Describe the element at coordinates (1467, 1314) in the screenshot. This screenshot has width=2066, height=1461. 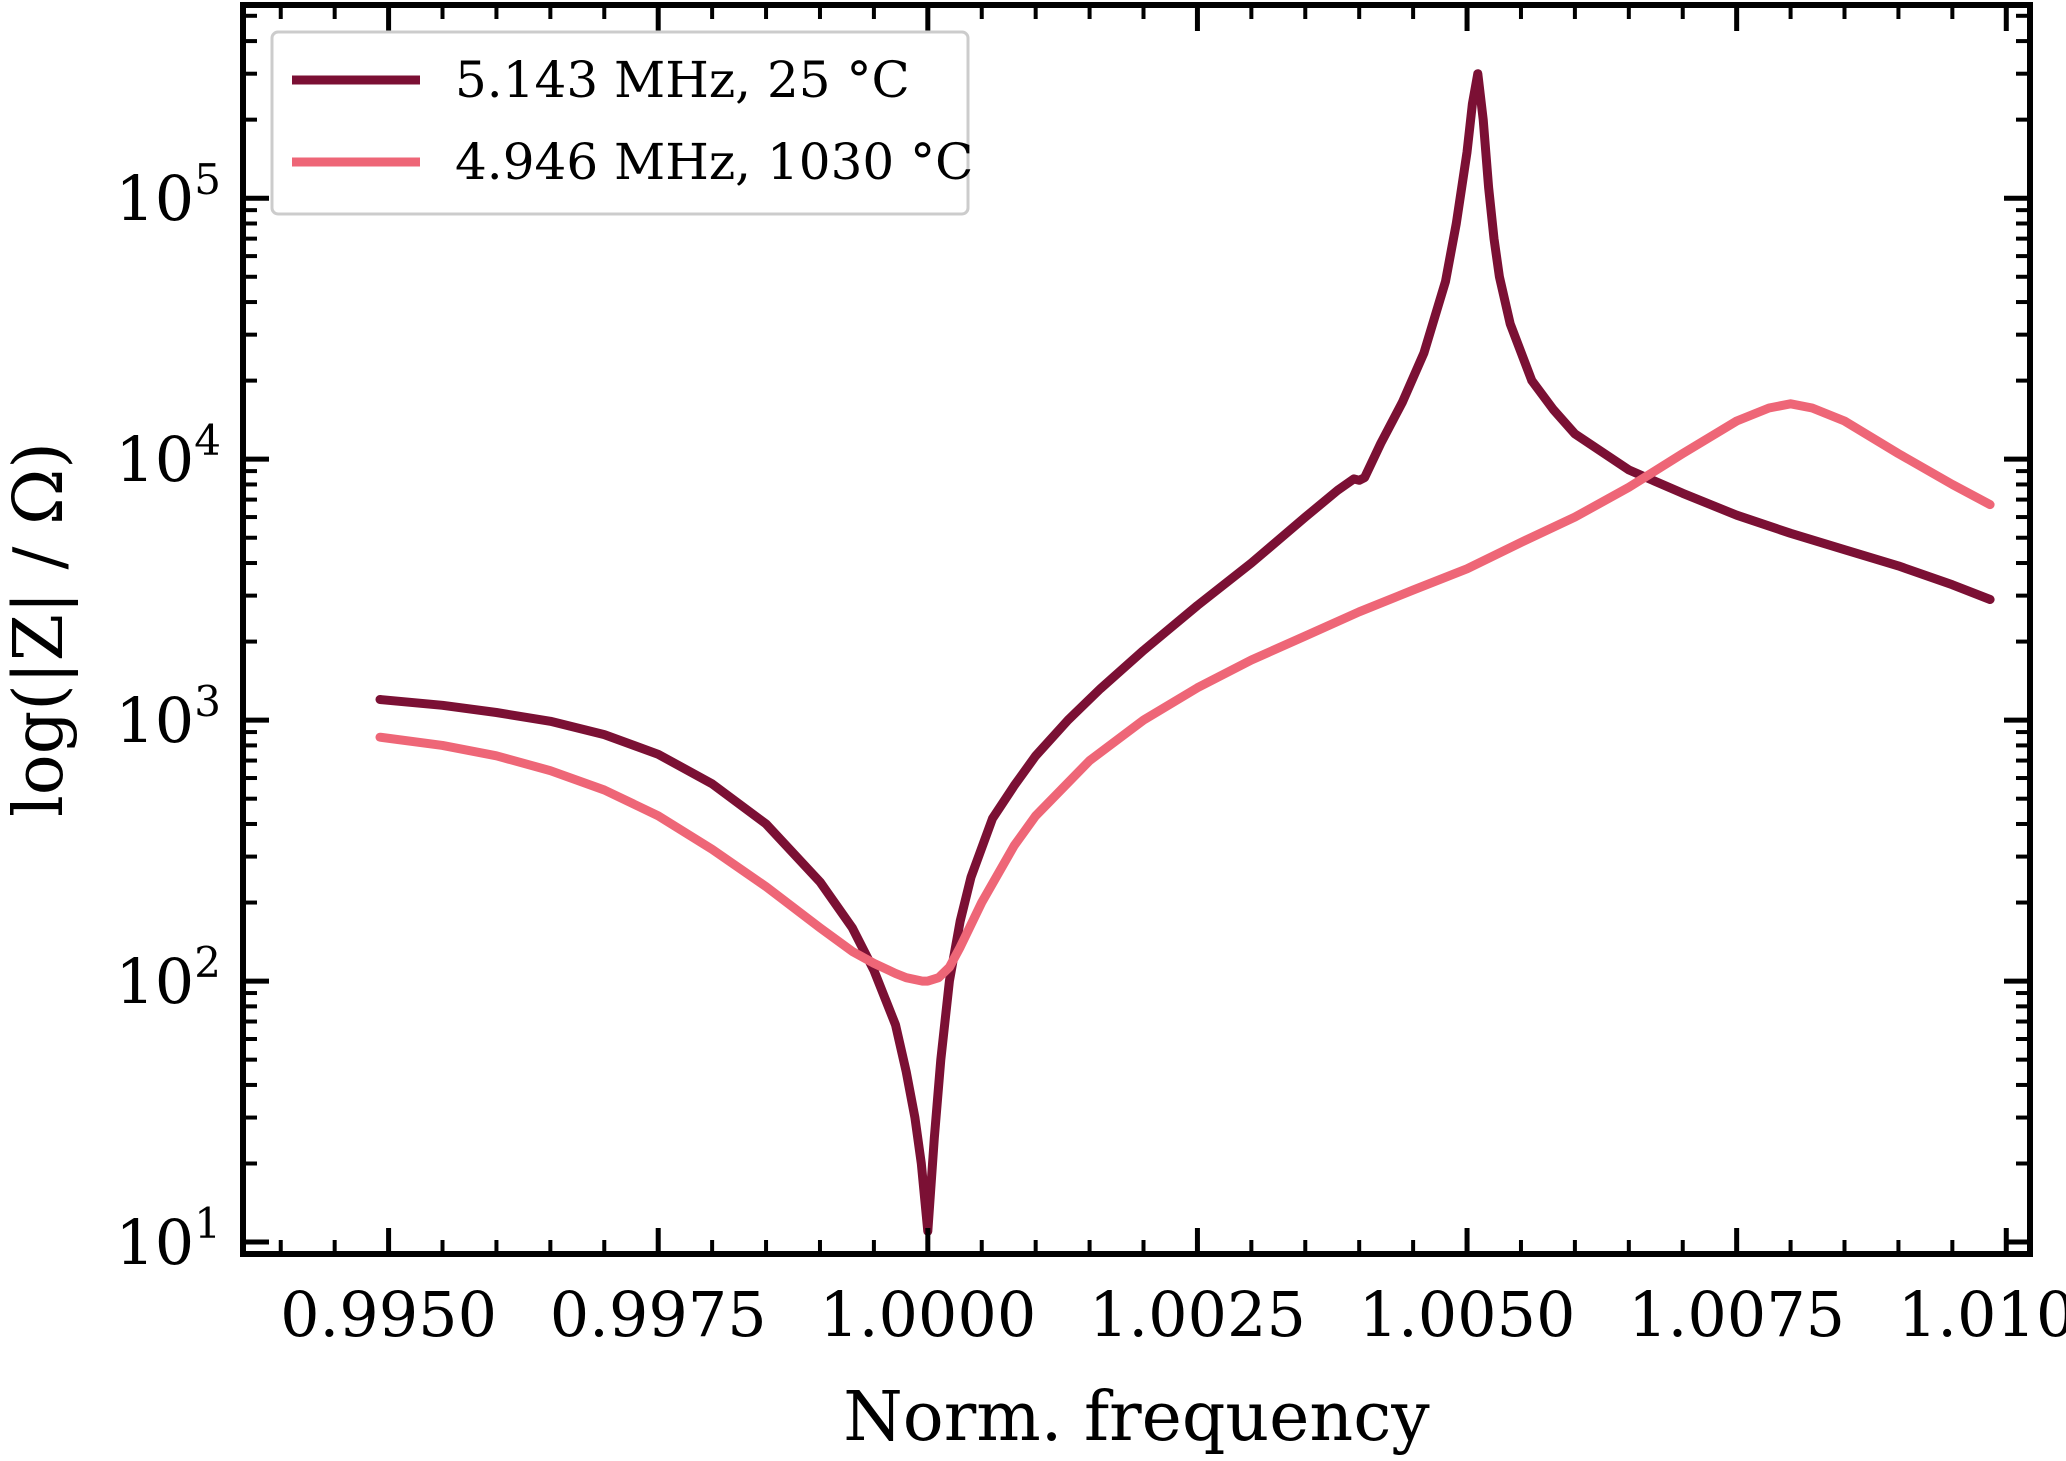
I see `x-tick-label: 1.0050` at that location.